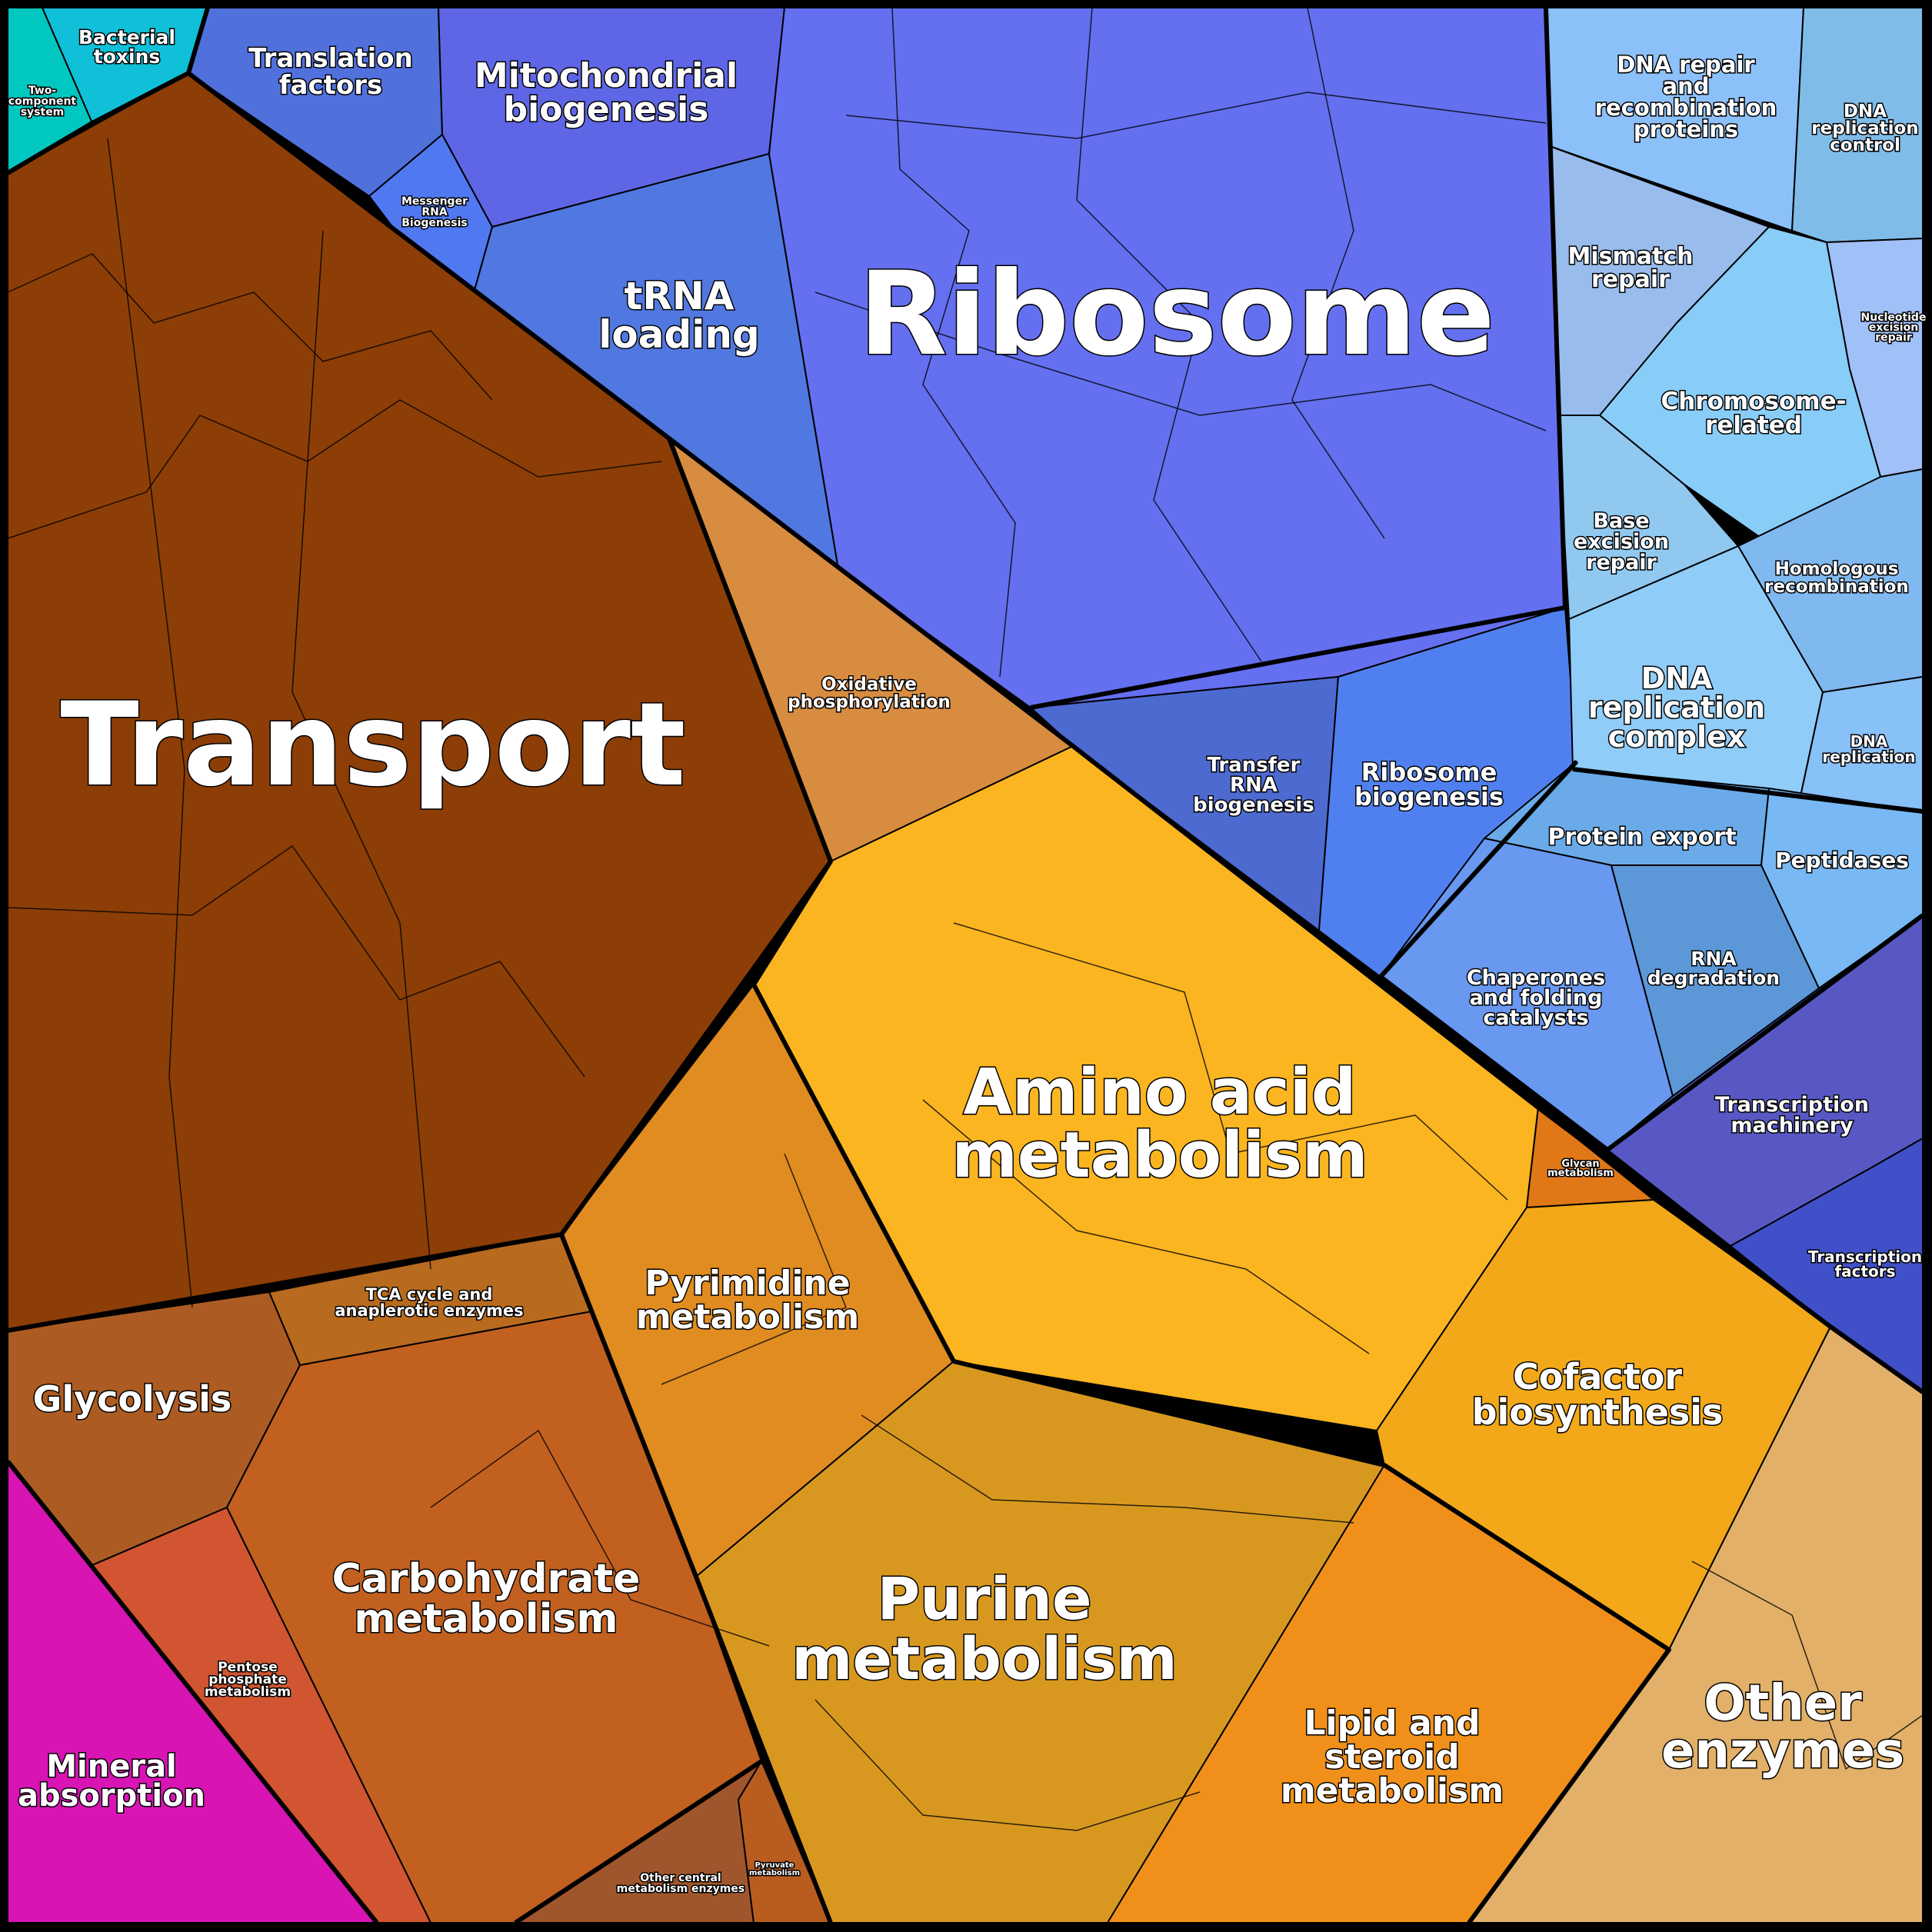  Describe the element at coordinates (1713, 968) in the screenshot. I see `label-rna-degradation: RNA degradation` at that location.